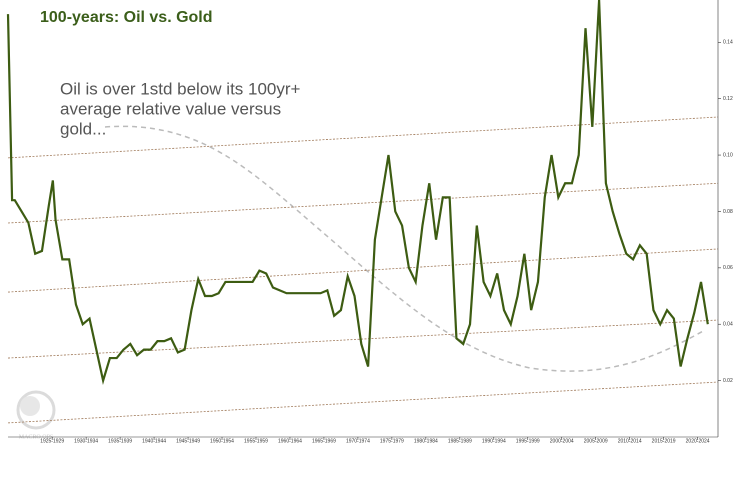 The width and height of the screenshot is (740, 483). Describe the element at coordinates (728, 325) in the screenshot. I see `y-tick-label: 0.04` at that location.